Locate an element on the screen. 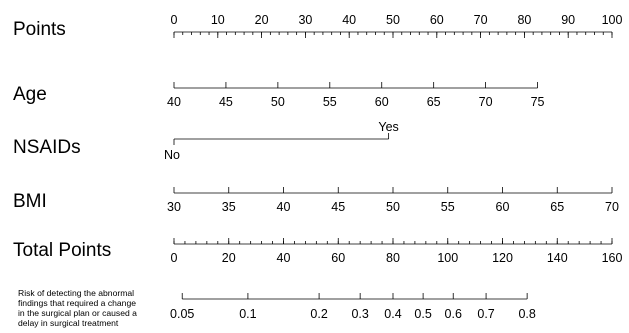  total-points-tick-label: 120 is located at coordinates (502, 258).